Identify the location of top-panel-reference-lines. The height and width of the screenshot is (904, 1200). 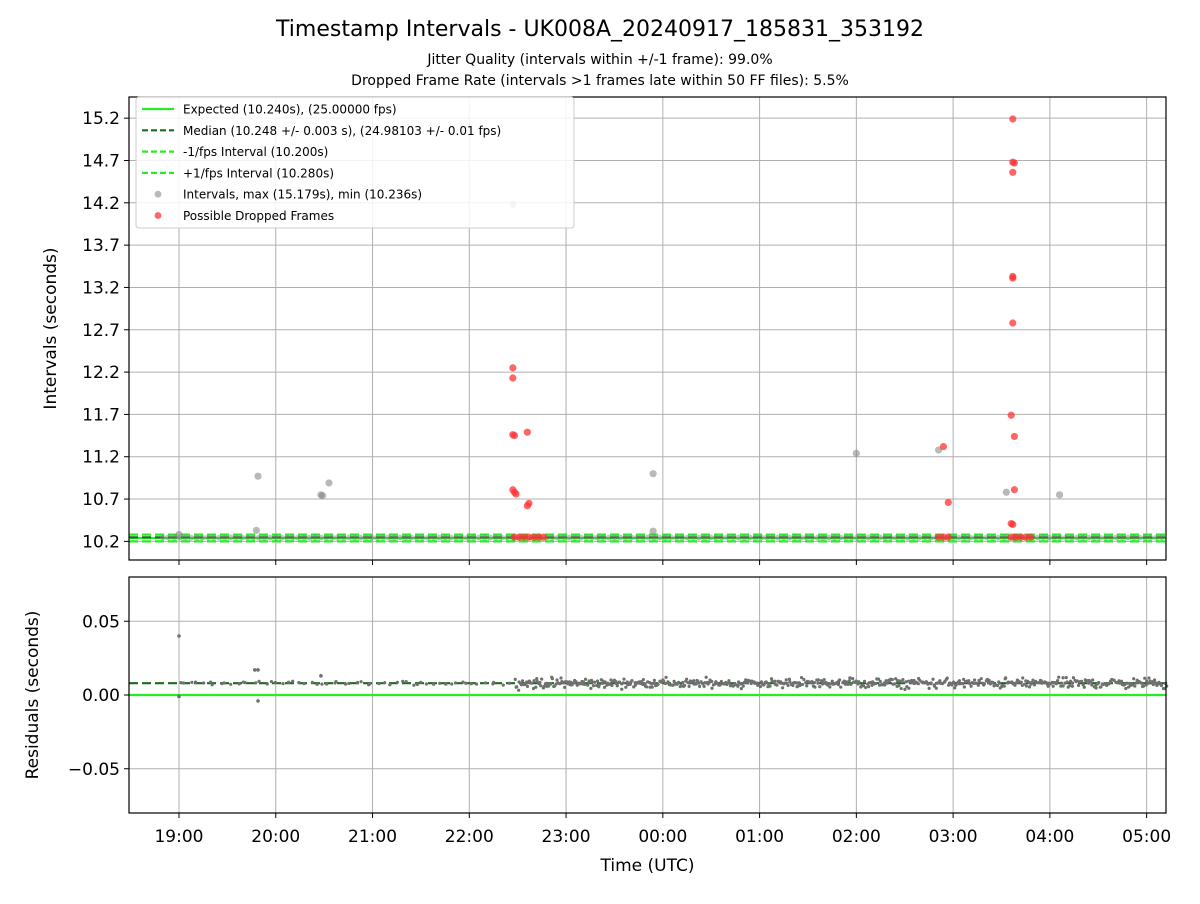
(647, 538).